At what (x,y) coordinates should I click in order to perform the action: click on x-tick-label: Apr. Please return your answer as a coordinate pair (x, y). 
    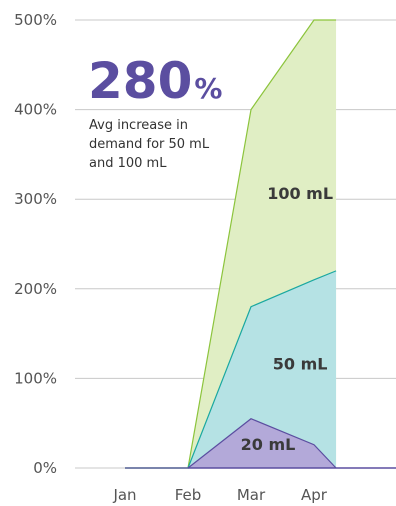
    Looking at the image, I should click on (314, 495).